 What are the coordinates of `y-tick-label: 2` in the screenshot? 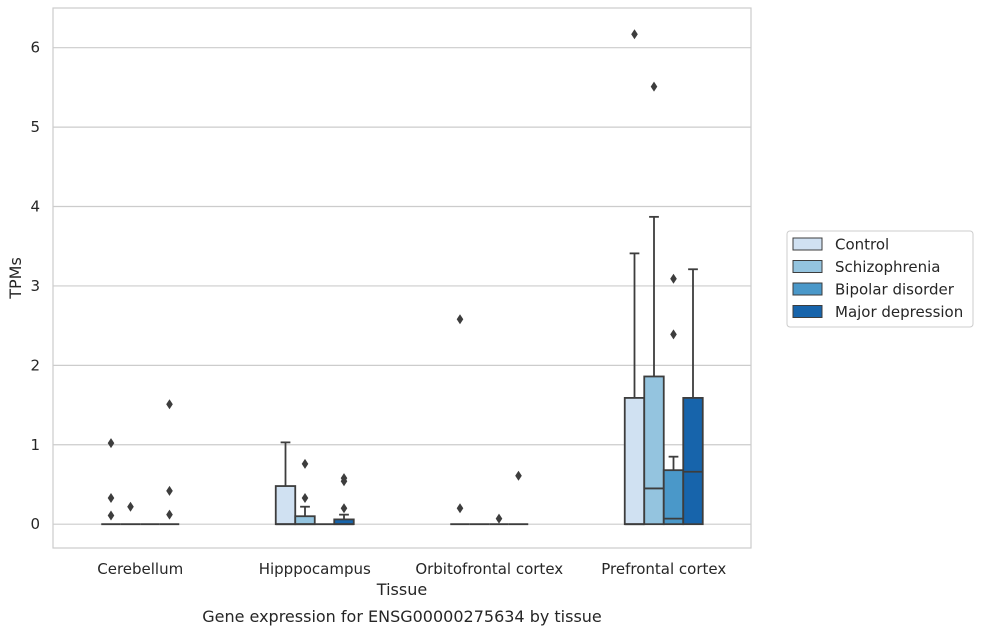 It's located at (35, 365).